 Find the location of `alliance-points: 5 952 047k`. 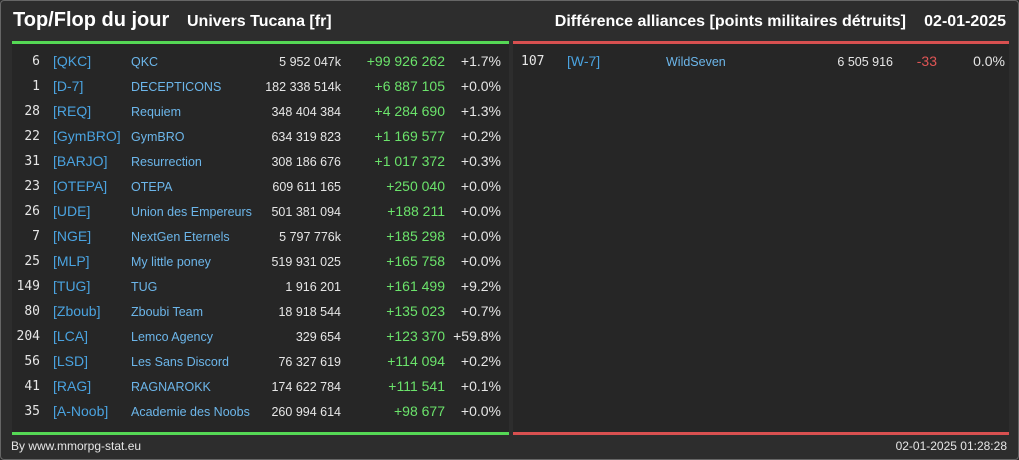

alliance-points: 5 952 047k is located at coordinates (310, 62).